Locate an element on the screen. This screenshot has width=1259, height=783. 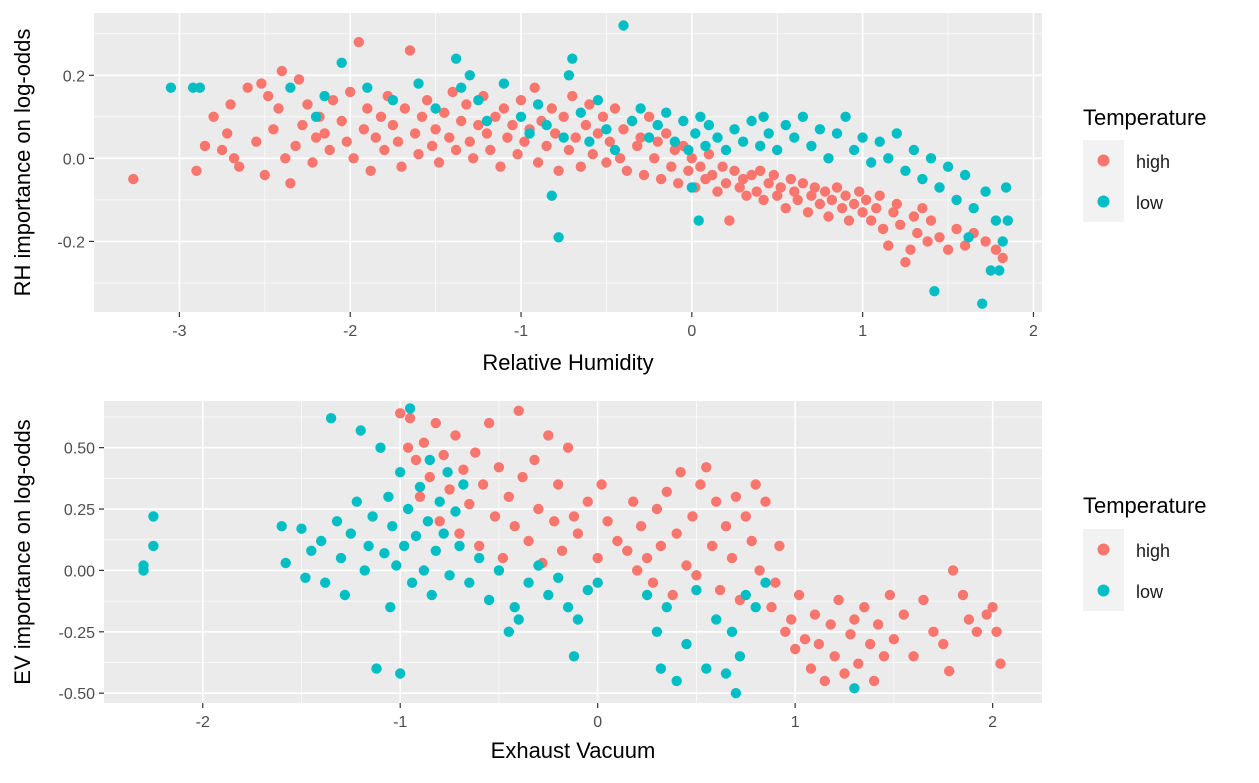
y-tick-label: 0.2 is located at coordinates (74, 76).